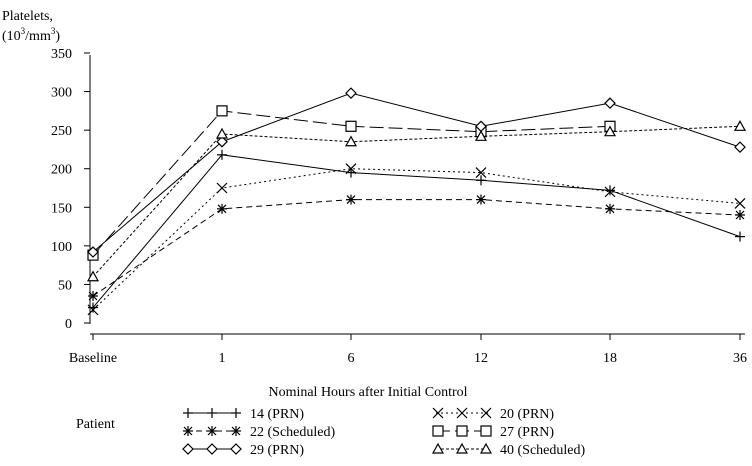  What do you see at coordinates (27, 16) in the screenshot?
I see `y-axis-label-line1: Platelets,` at bounding box center [27, 16].